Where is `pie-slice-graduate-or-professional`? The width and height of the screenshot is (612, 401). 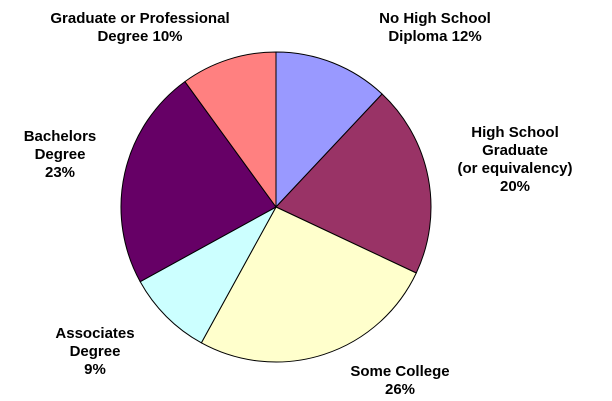
pie-slice-graduate-or-professional is located at coordinates (230, 129).